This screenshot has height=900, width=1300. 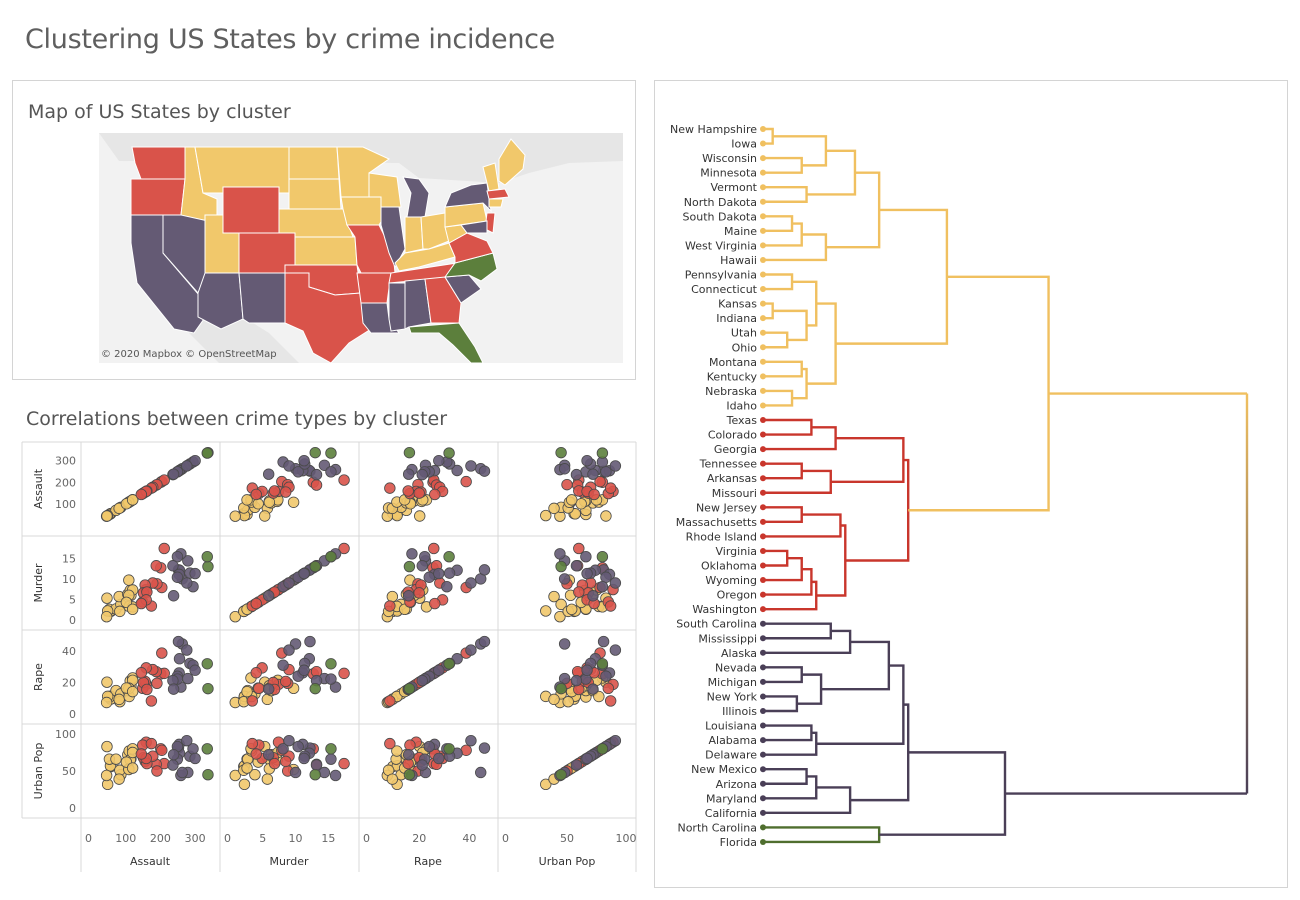 I want to click on state-indiana, so click(x=414, y=235).